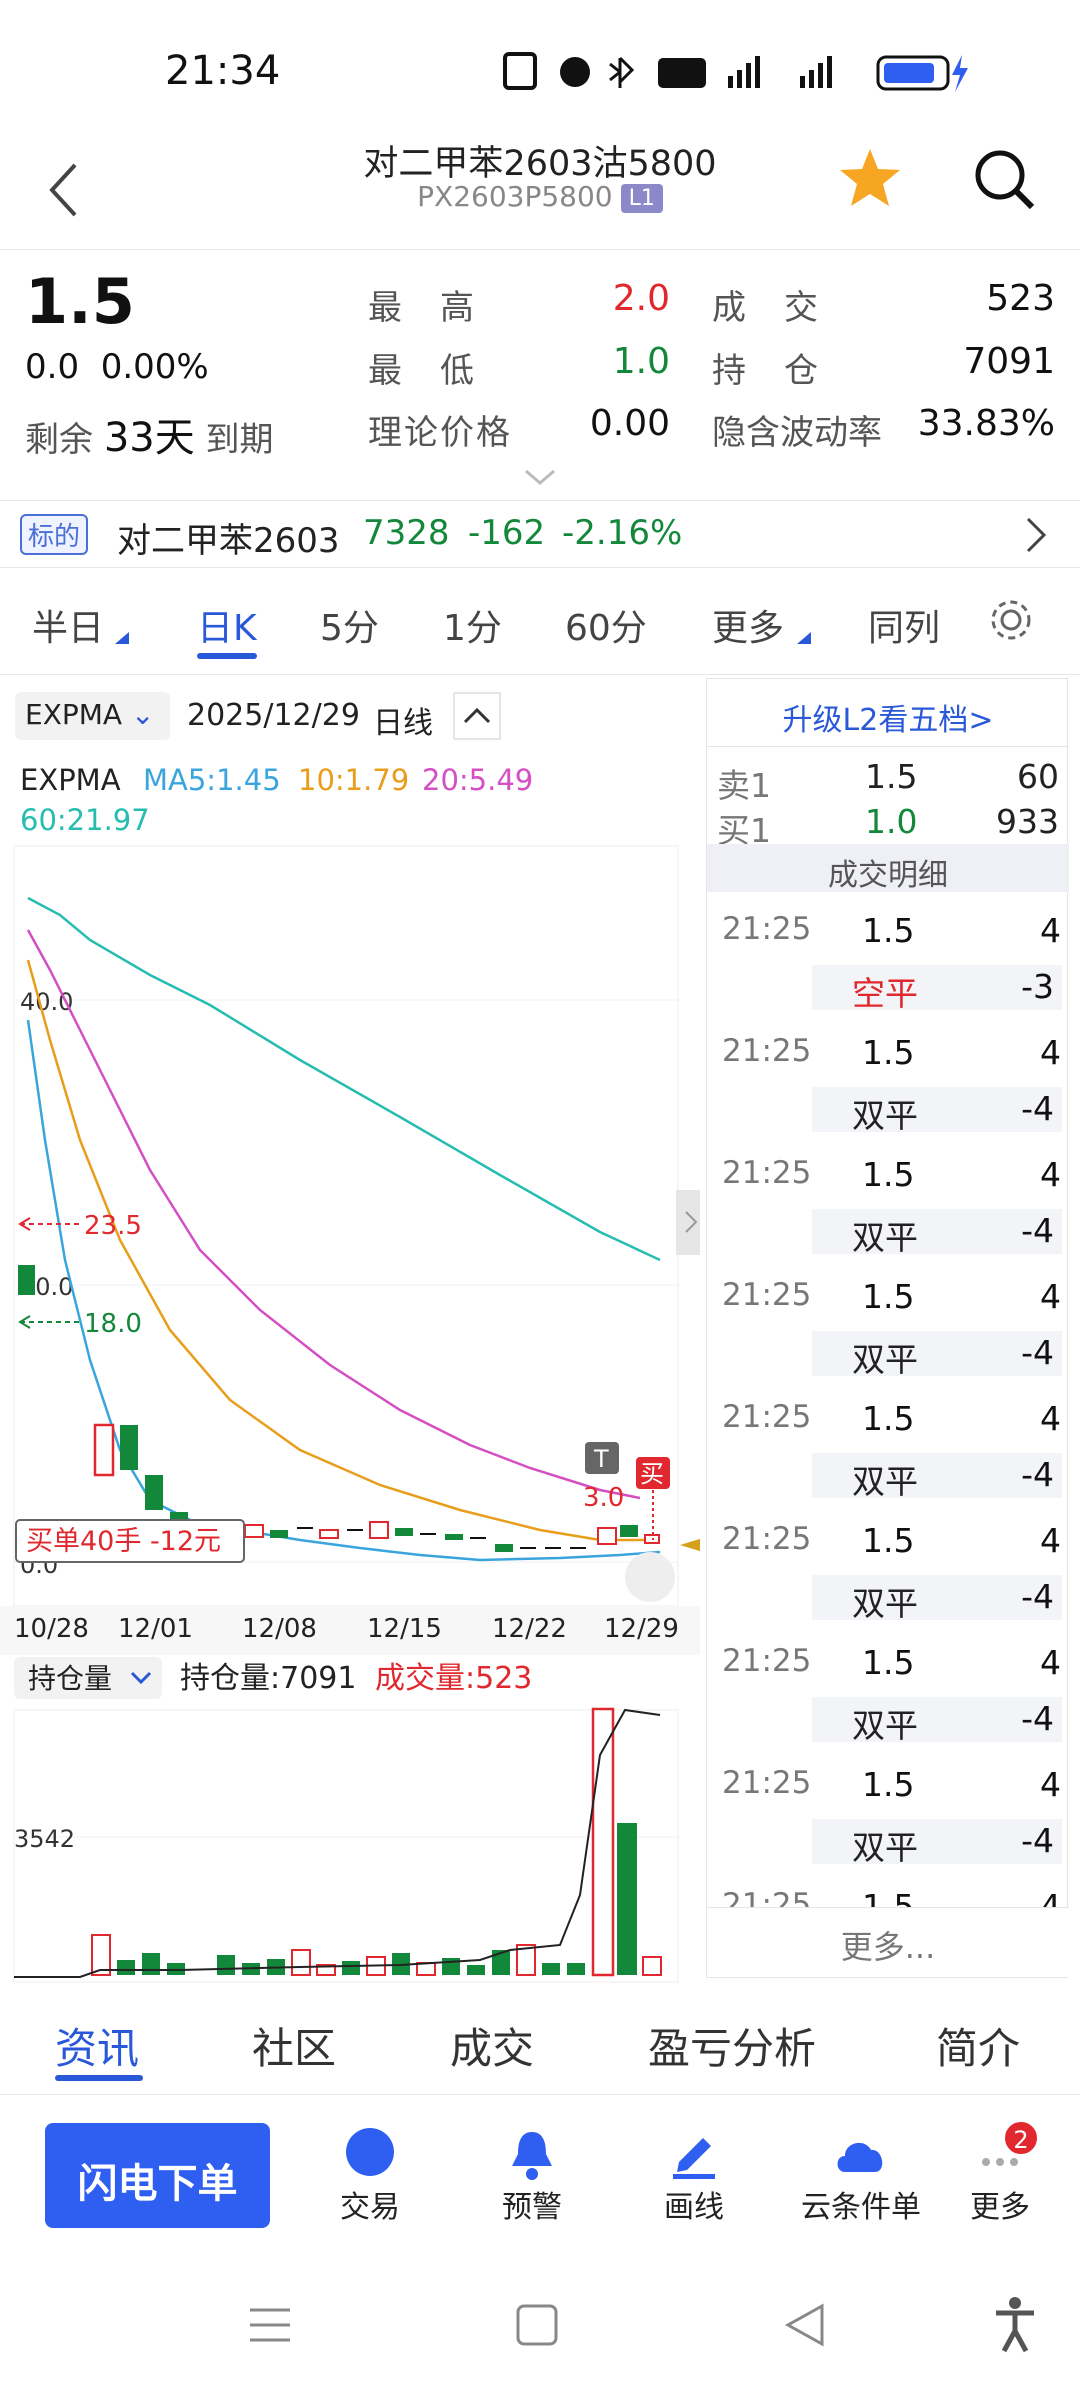 The height and width of the screenshot is (2400, 1080). I want to click on tab-trades: 成交, so click(492, 2048).